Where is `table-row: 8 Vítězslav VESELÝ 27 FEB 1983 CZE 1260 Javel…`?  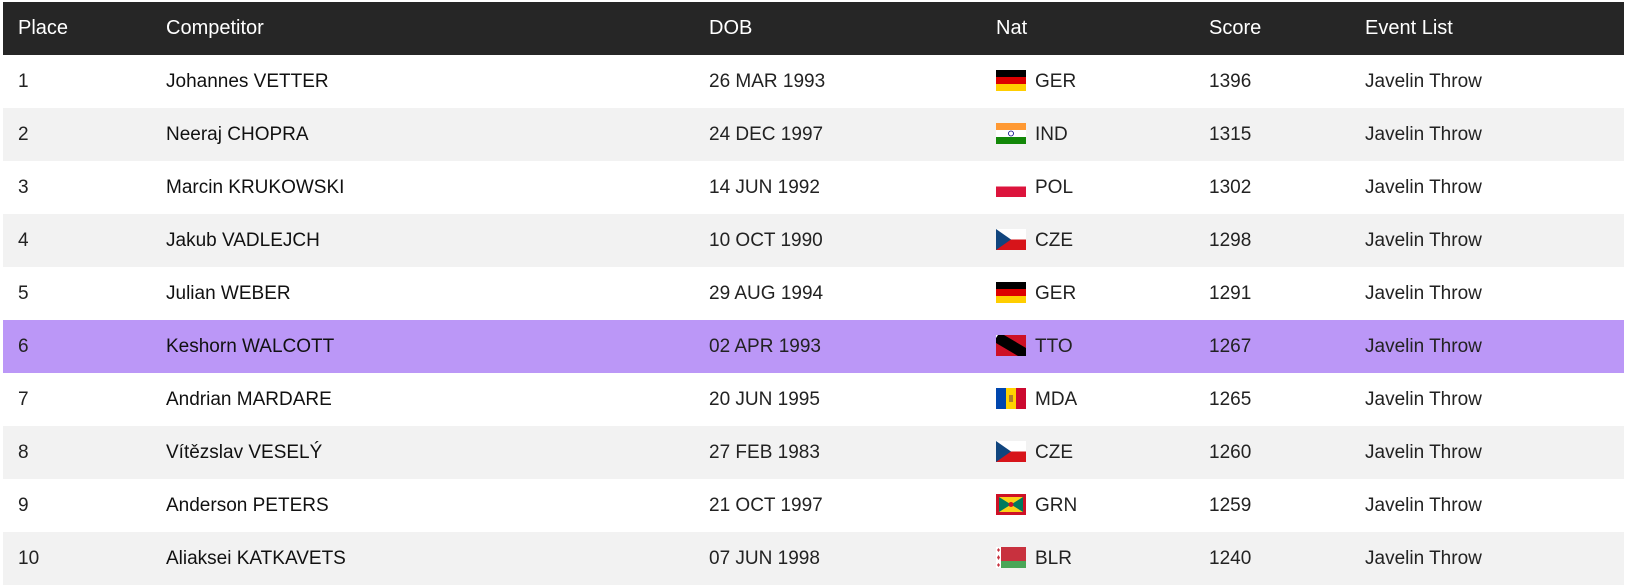
table-row: 8 Vítězslav VESELÝ 27 FEB 1983 CZE 1260 Javel… is located at coordinates (813, 452).